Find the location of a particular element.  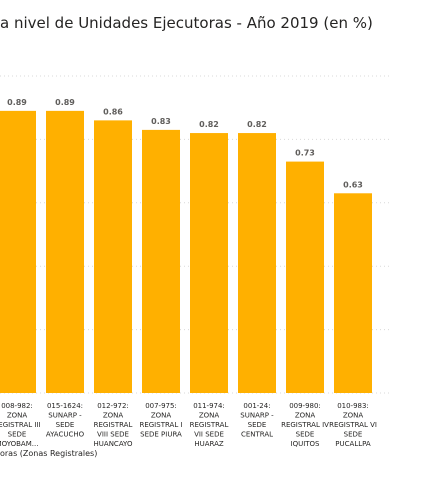

x-axis-title: oras (Zonas Registrales) is located at coordinates (49, 453).